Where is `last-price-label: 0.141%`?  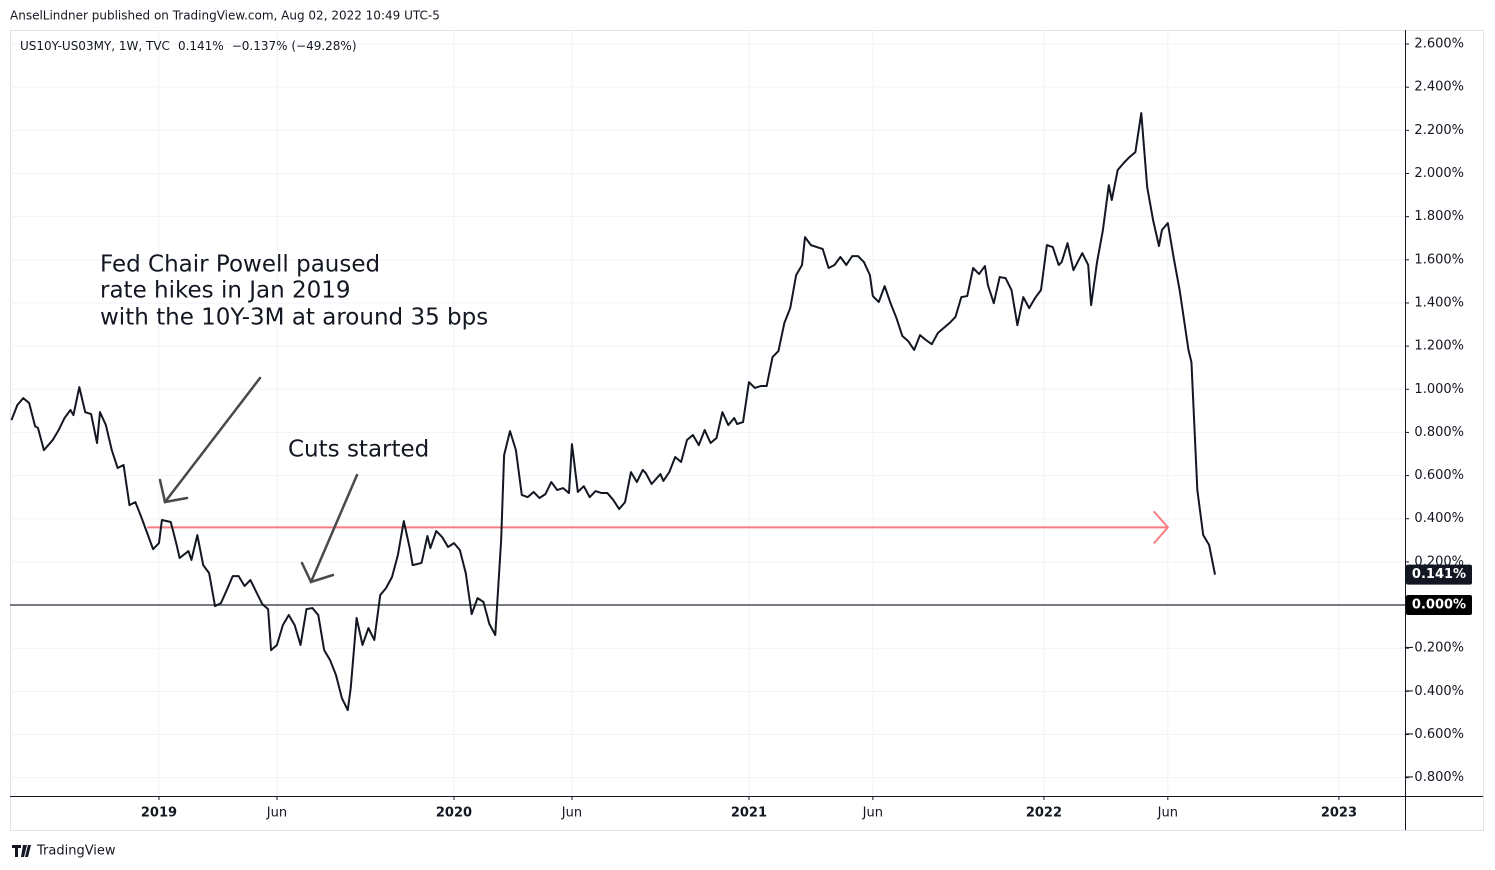 last-price-label: 0.141% is located at coordinates (1439, 574).